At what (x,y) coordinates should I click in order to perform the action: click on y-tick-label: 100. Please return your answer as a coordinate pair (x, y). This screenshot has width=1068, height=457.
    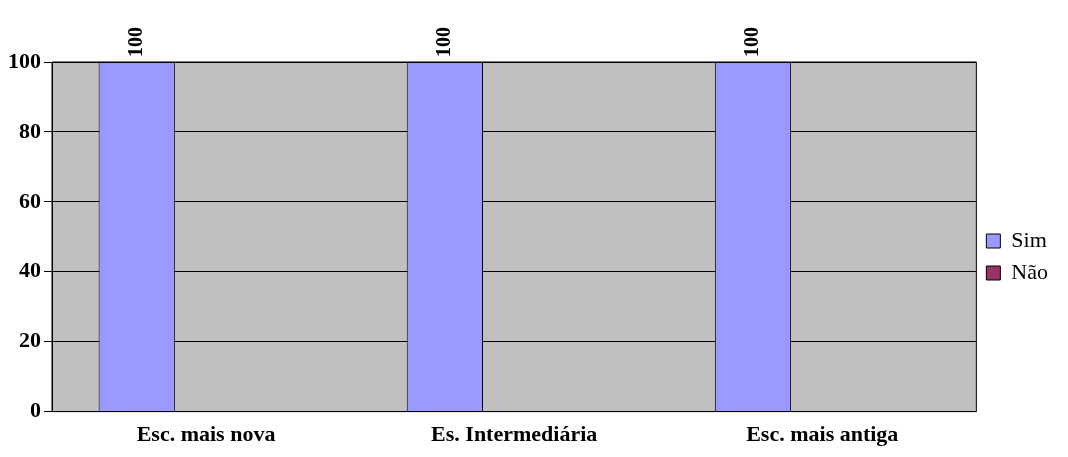
    Looking at the image, I should click on (24, 60).